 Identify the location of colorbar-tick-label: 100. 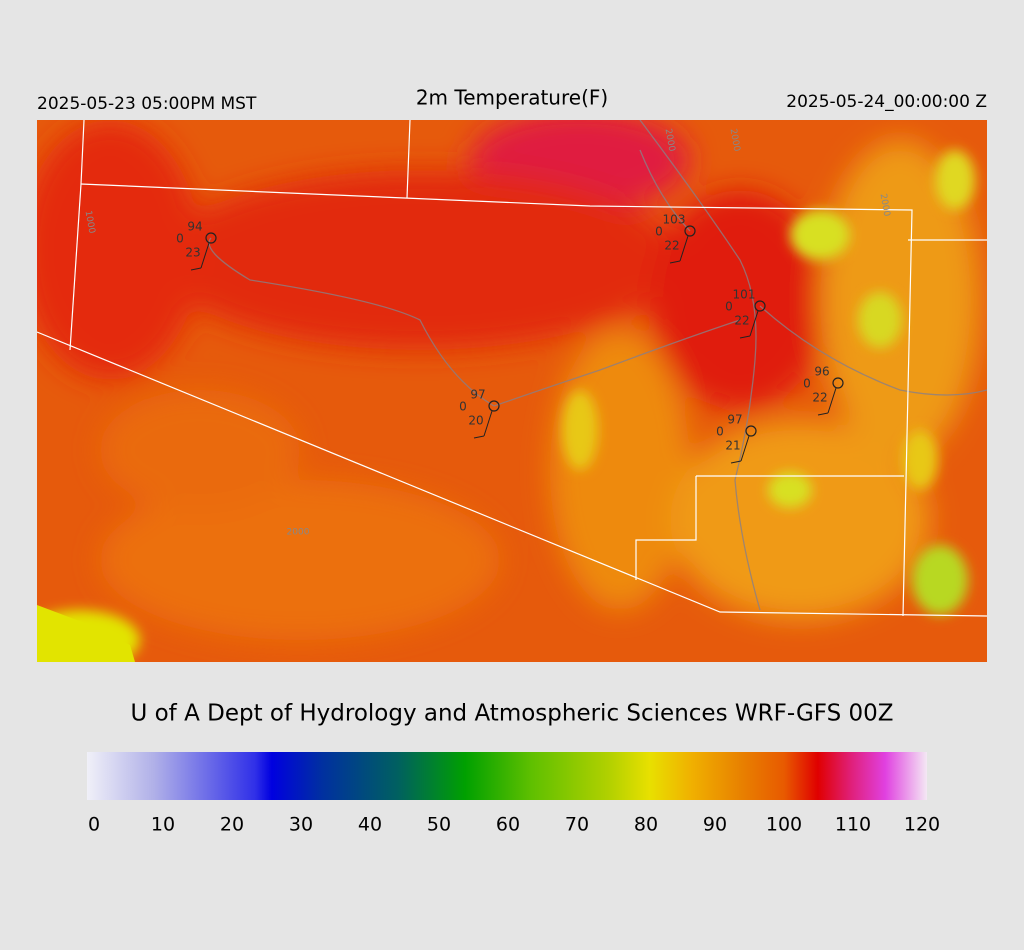
(784, 825).